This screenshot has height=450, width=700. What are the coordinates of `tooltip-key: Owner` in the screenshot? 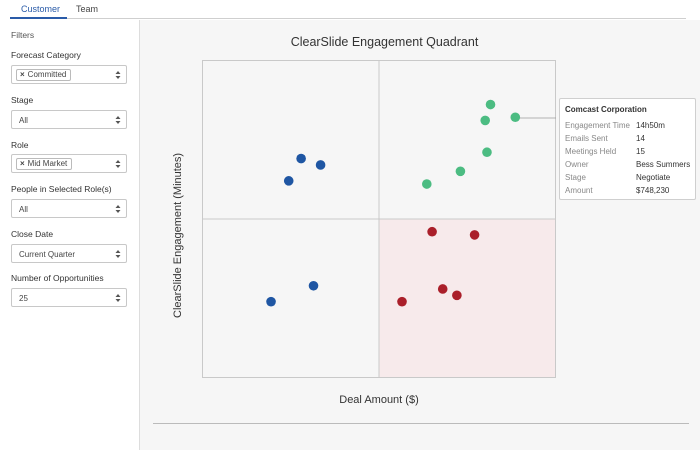 It's located at (577, 164).